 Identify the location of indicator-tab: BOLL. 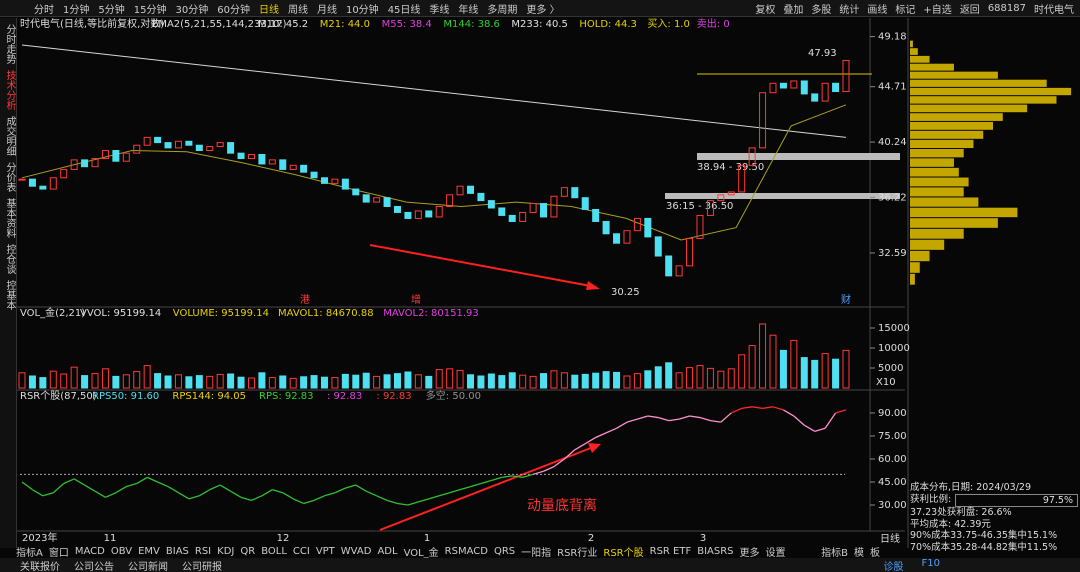
(274, 551).